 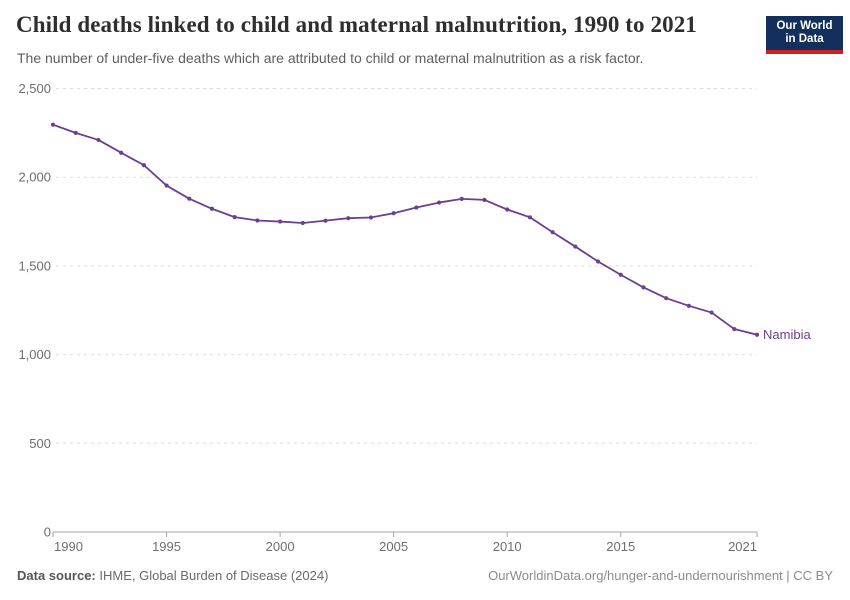 I want to click on y-axis-tick-label: 1,000, so click(x=34, y=354).